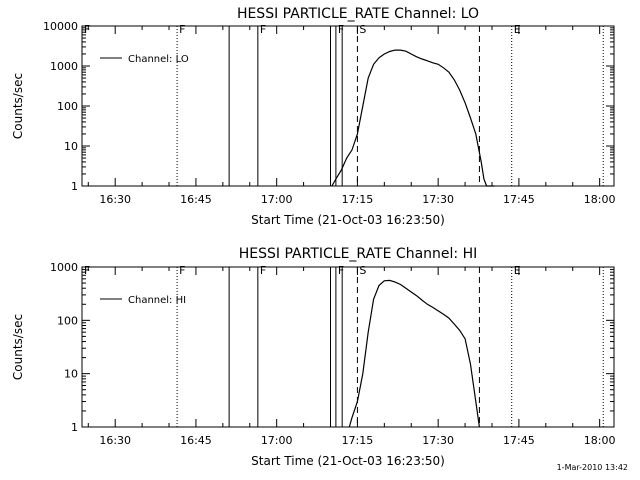  I want to click on panel1-time-marker-label: E, so click(517, 29).